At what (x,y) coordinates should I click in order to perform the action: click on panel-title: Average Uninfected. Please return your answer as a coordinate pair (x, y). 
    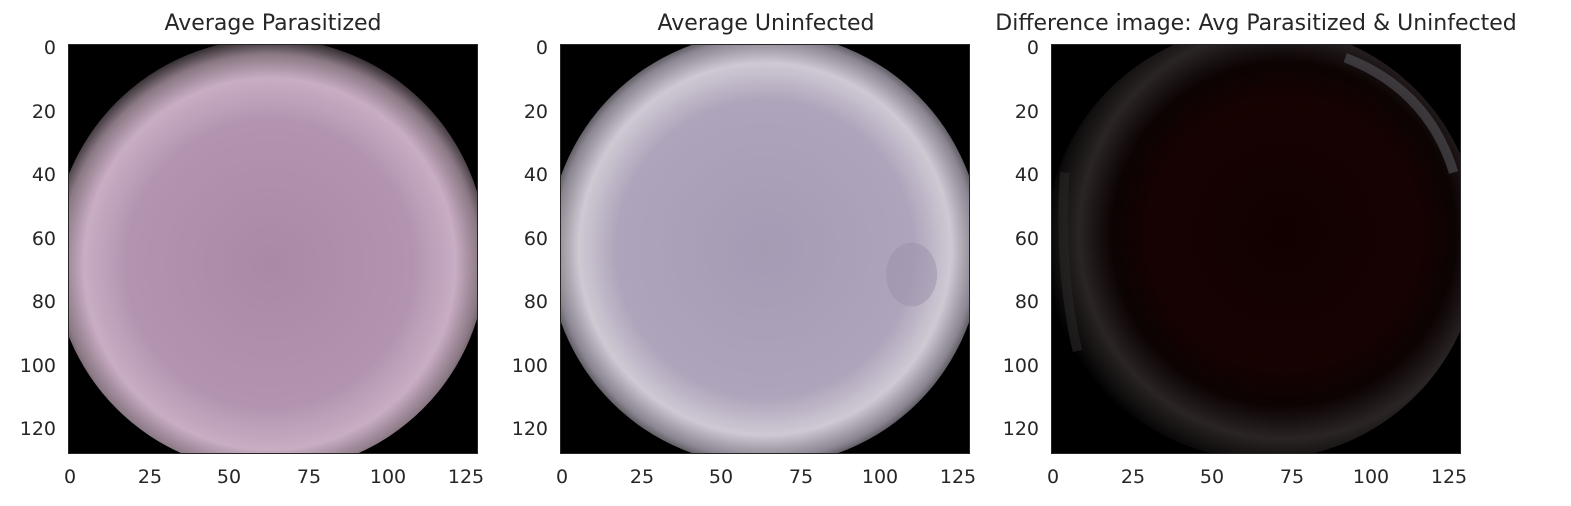
    Looking at the image, I should click on (766, 23).